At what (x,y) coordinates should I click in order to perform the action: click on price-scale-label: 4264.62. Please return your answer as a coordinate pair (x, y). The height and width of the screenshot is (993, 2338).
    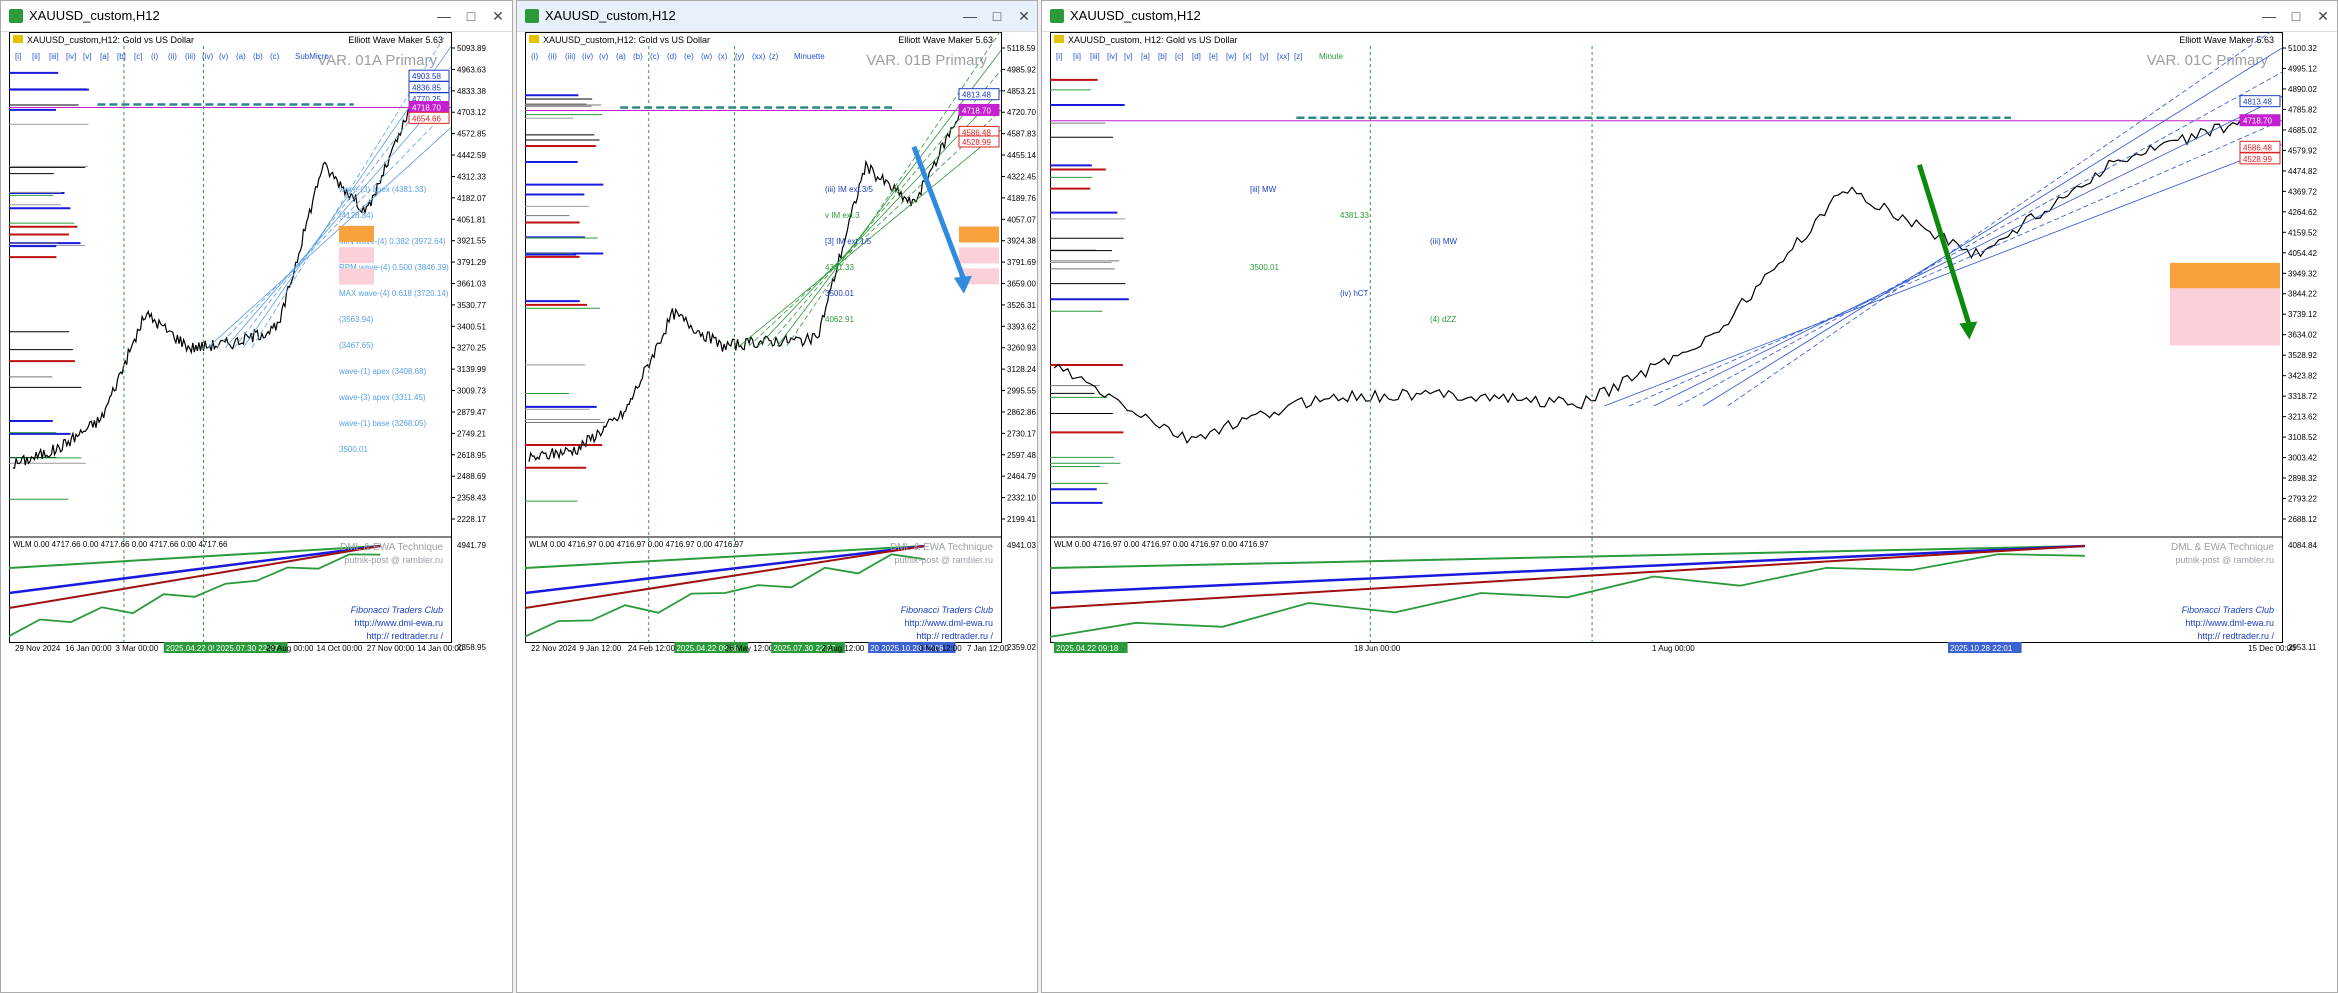
    Looking at the image, I should click on (2302, 212).